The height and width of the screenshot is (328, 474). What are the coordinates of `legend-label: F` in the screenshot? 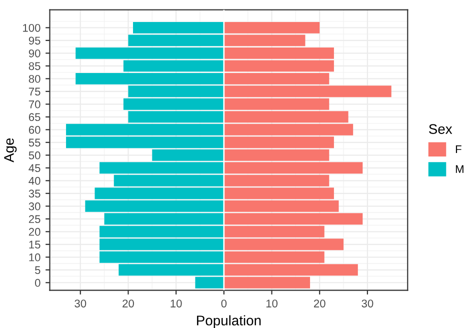 It's located at (459, 149).